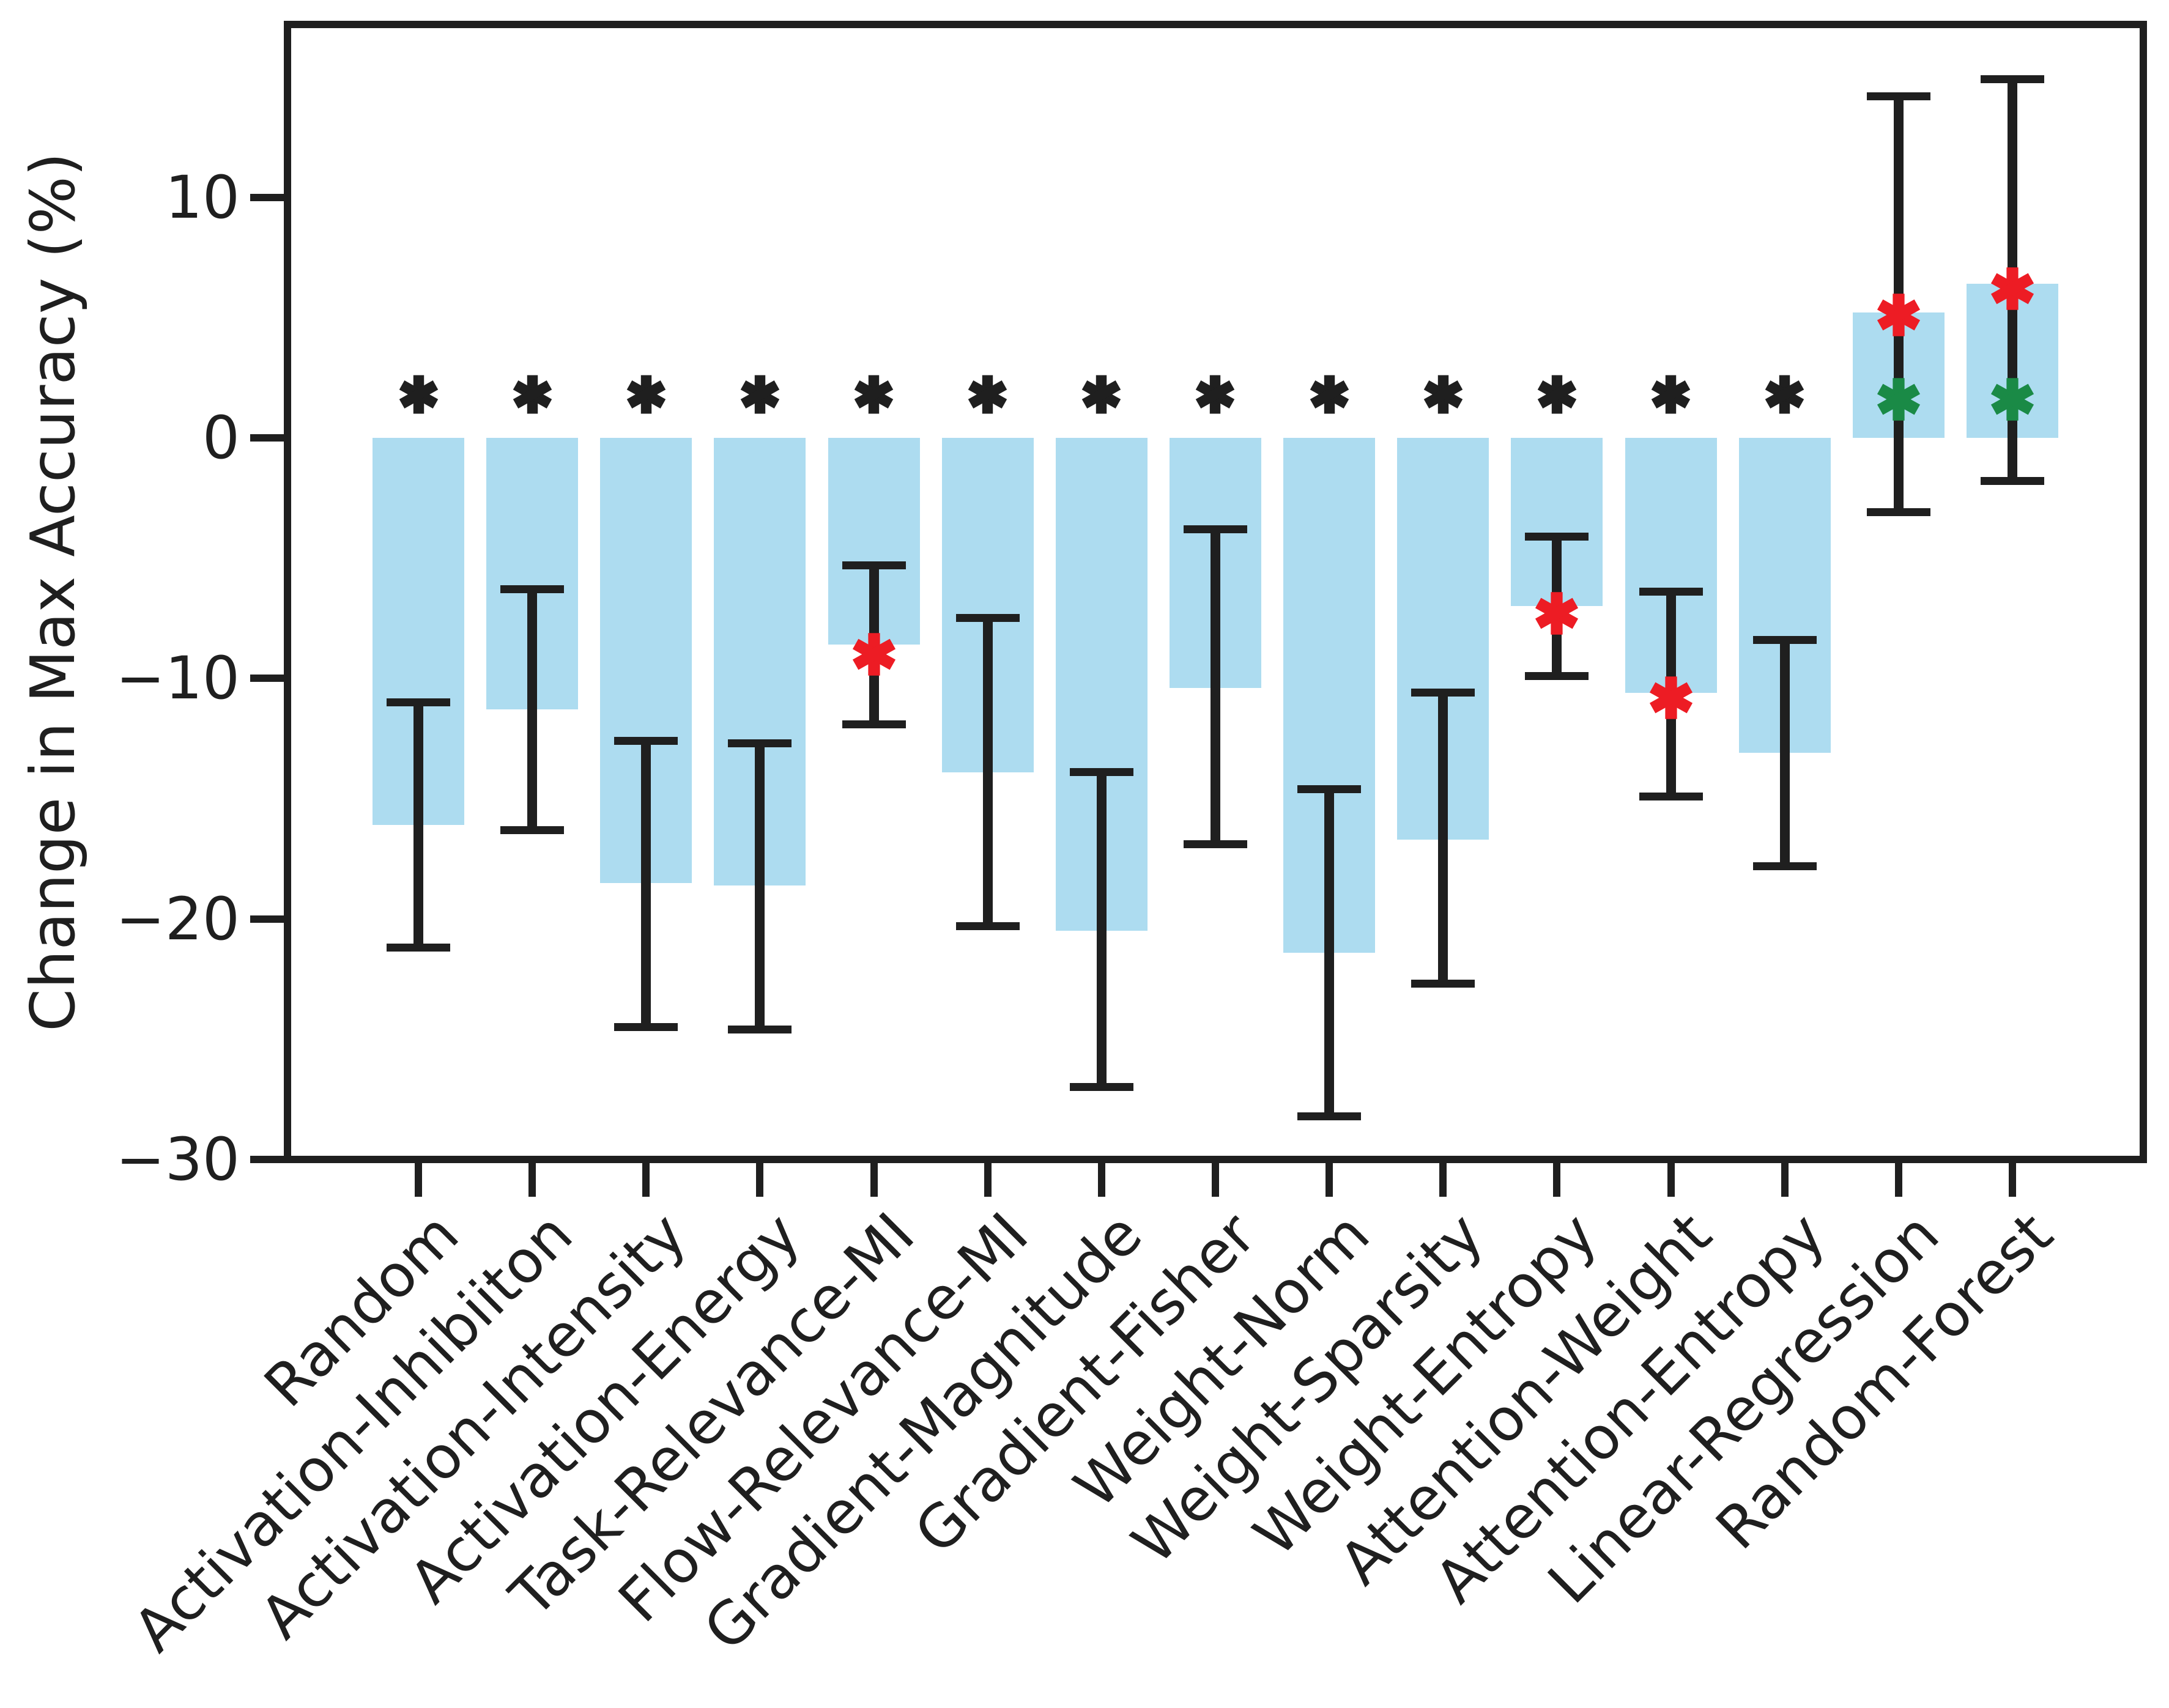 The width and height of the screenshot is (2169, 1708). Describe the element at coordinates (178, 918) in the screenshot. I see `y-tick-label: −20` at that location.